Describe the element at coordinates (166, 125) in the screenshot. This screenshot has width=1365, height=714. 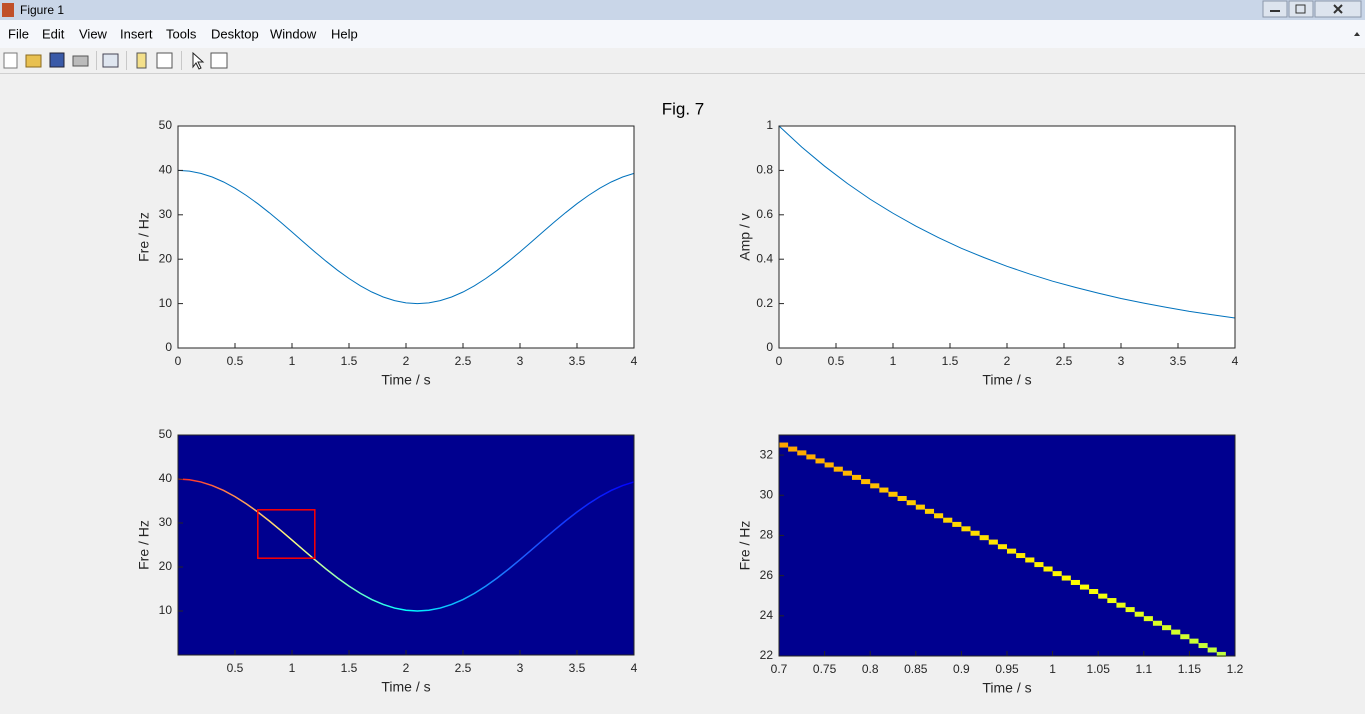
I see `y-tick-label: 50` at that location.